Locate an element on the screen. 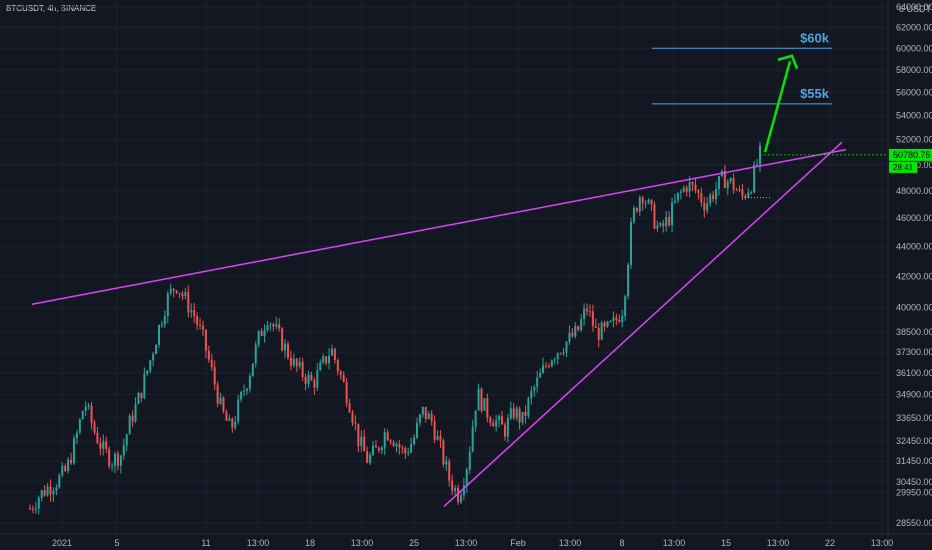 Image resolution: width=932 pixels, height=550 pixels. target-level-label: $55k is located at coordinates (815, 93).